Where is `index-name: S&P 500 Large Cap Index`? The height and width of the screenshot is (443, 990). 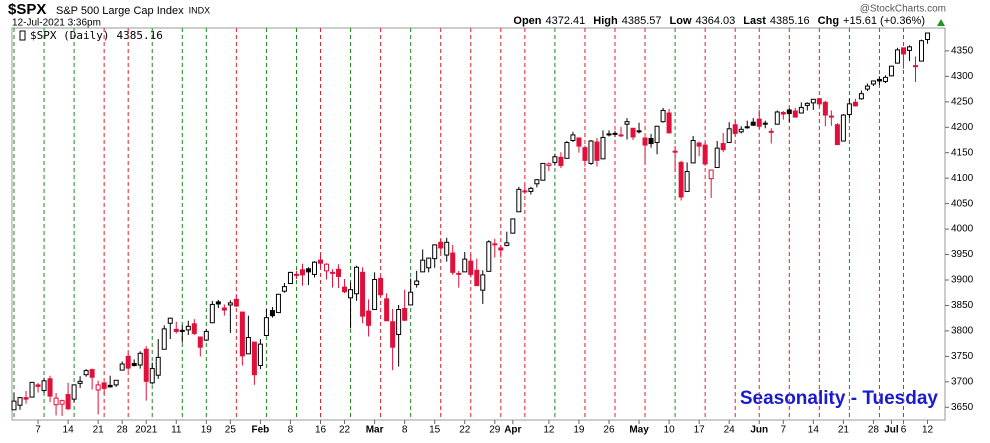 index-name: S&P 500 Large Cap Index is located at coordinates (120, 11).